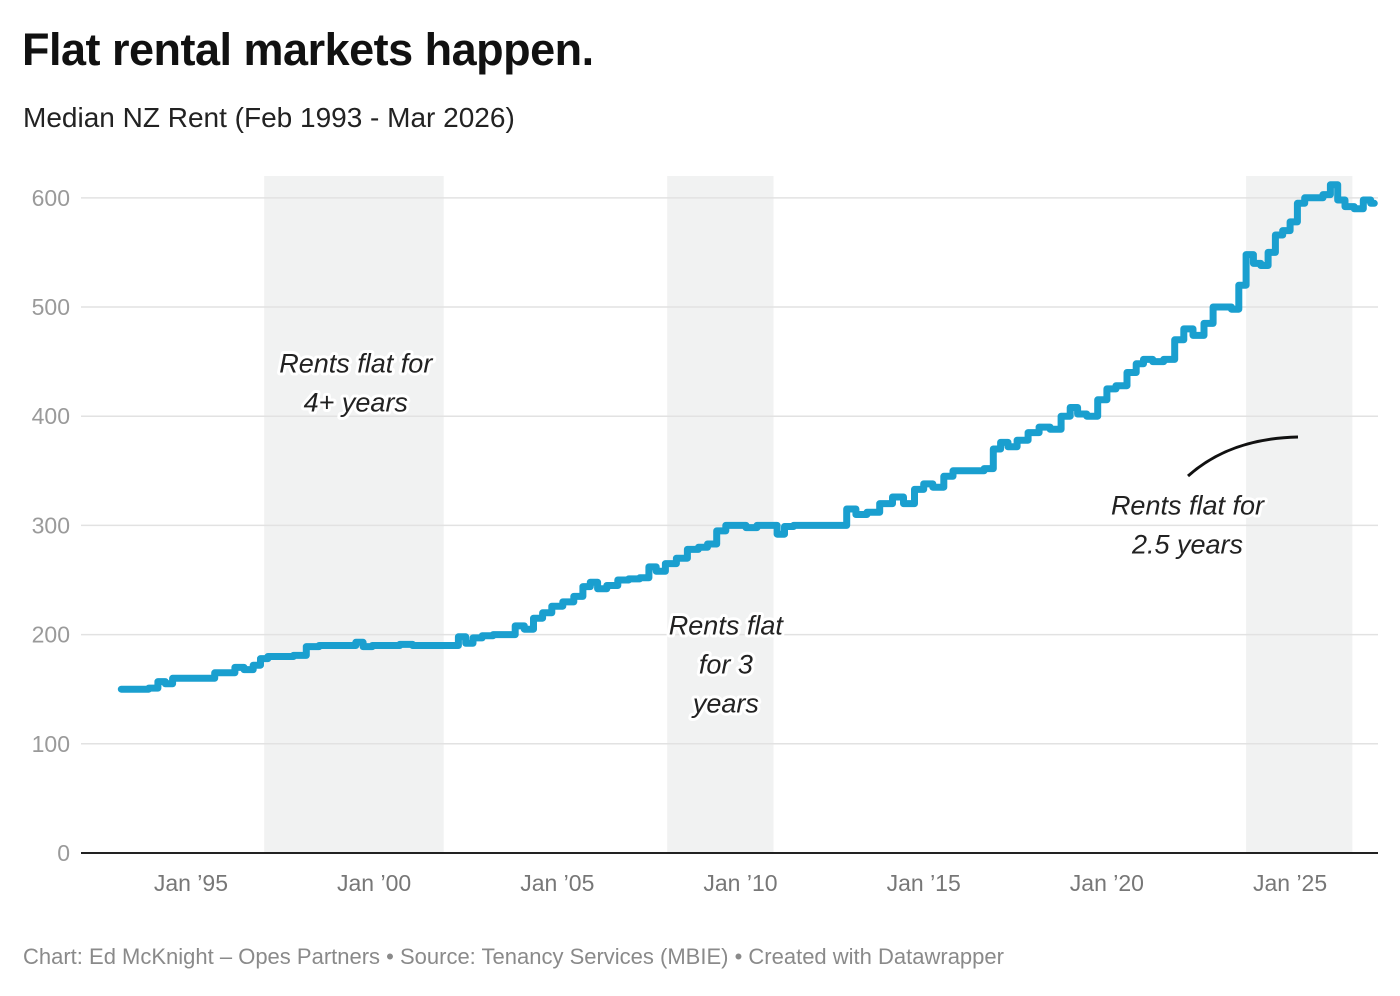  I want to click on x-tick-label: Jan ’15, so click(924, 883).